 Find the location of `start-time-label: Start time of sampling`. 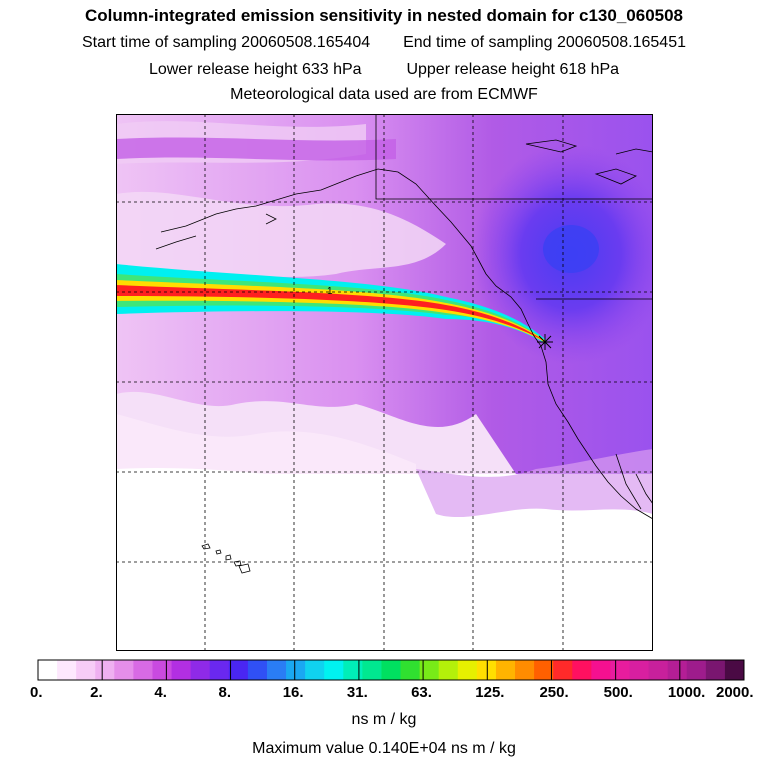

start-time-label: Start time of sampling is located at coordinates (159, 42).